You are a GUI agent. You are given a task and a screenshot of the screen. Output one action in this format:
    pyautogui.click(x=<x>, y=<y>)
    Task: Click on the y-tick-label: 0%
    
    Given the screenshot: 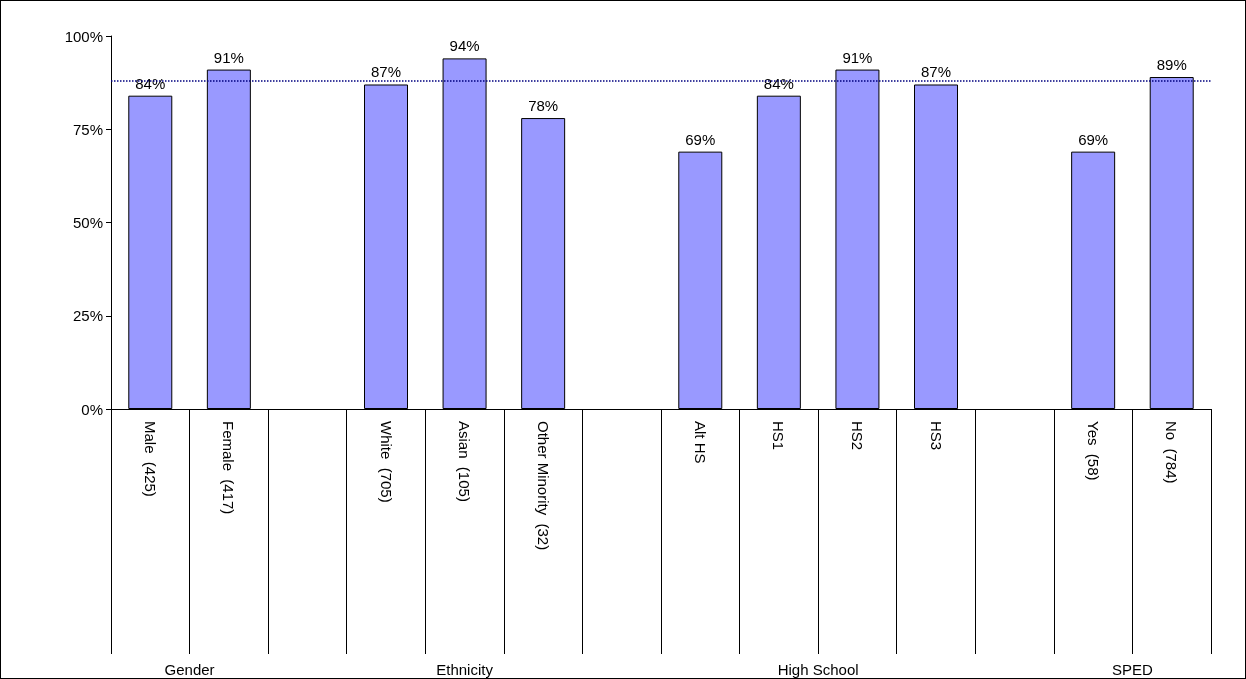 What is the action you would take?
    pyautogui.click(x=92, y=409)
    